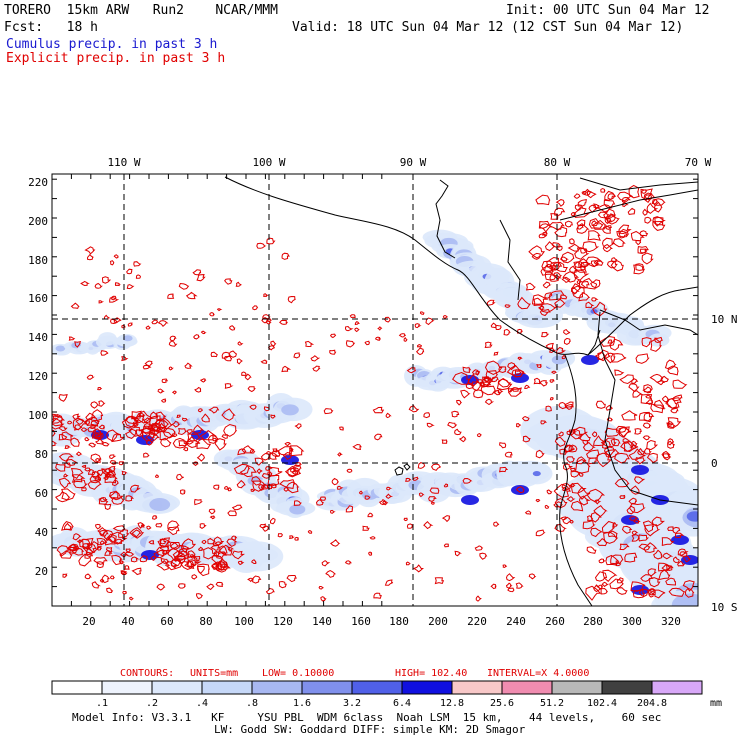 The height and width of the screenshot is (740, 740). What do you see at coordinates (438, 621) in the screenshot?
I see `x-tick-label: 200` at bounding box center [438, 621].